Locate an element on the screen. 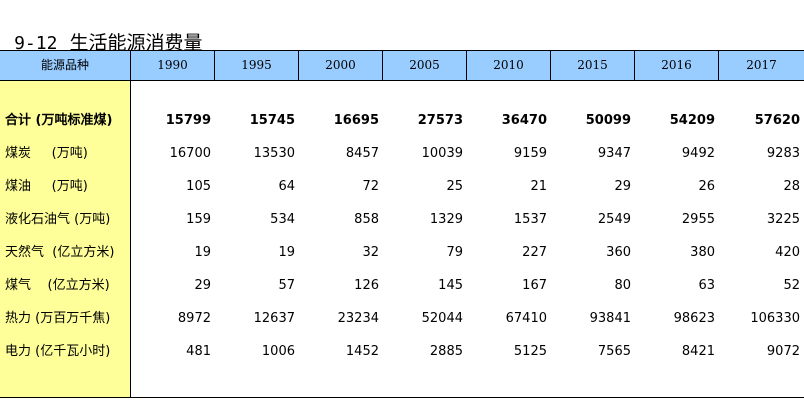 This screenshot has height=400, width=804. value-cell: 9072 is located at coordinates (783, 351).